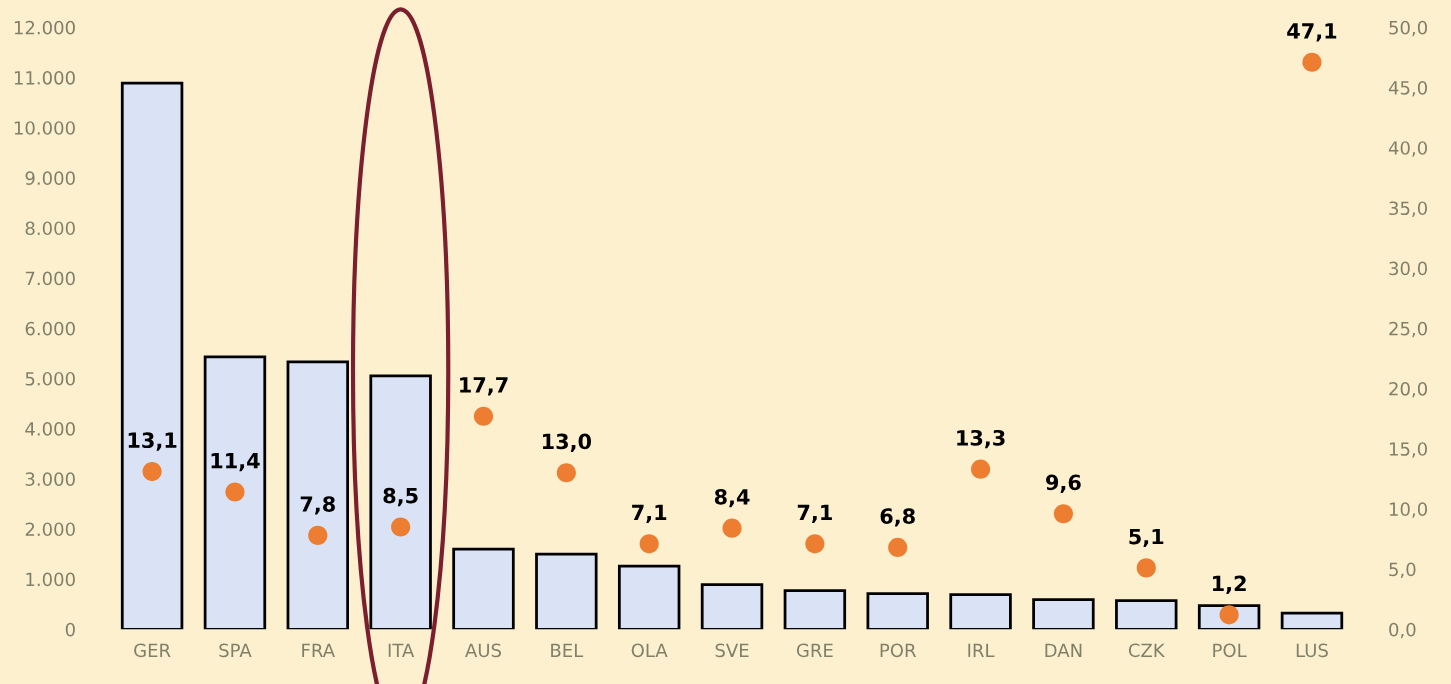 Image resolution: width=1451 pixels, height=684 pixels. What do you see at coordinates (1408, 209) in the screenshot?
I see `y2-tick-label: 35,0` at bounding box center [1408, 209].